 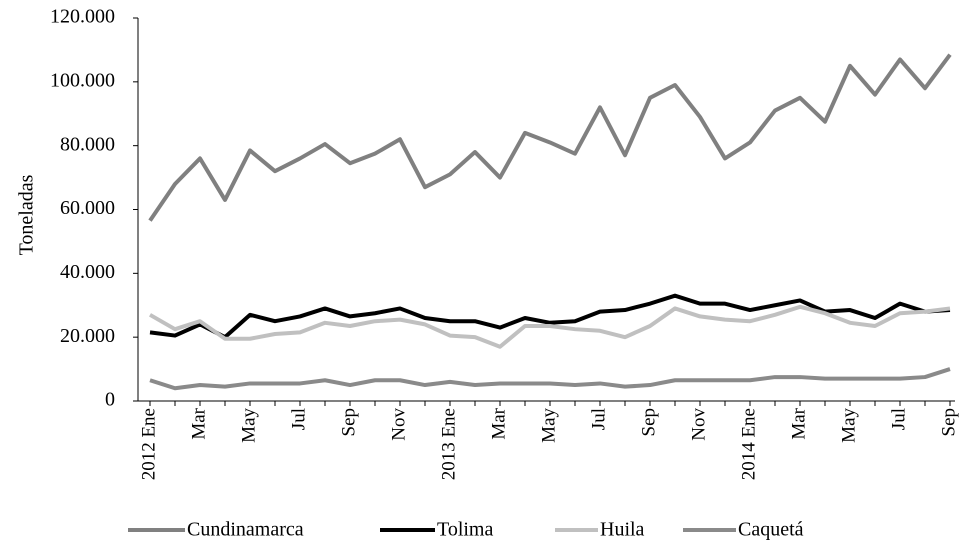 I want to click on x-tick-label: 2014 Ene, so click(x=748, y=444).